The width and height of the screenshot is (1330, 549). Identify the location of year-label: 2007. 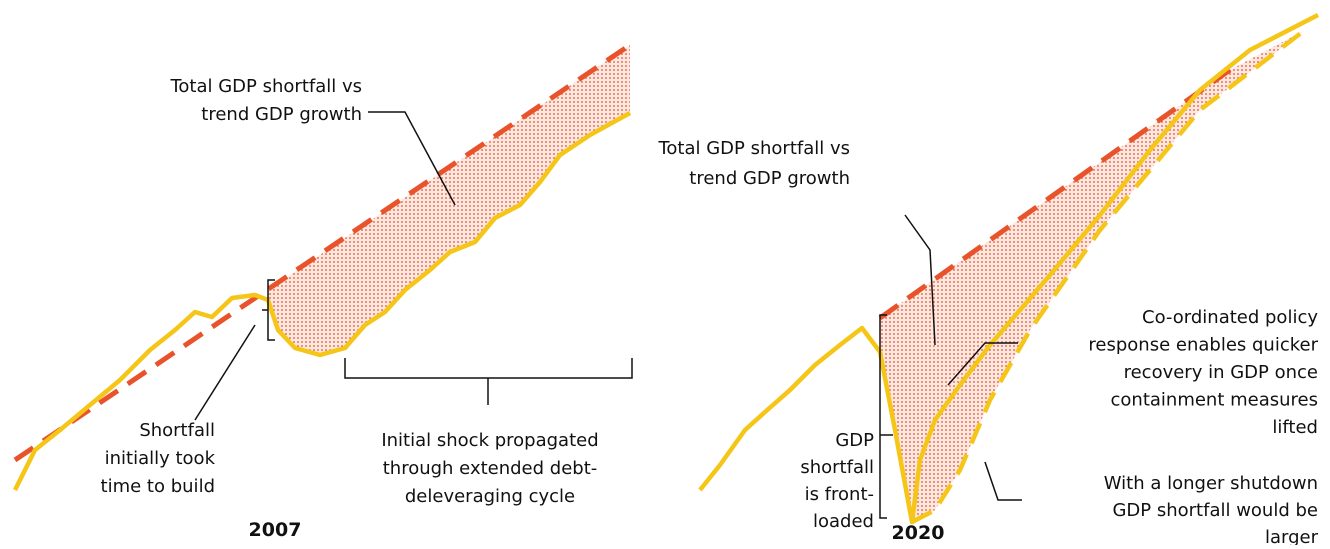
(275, 530).